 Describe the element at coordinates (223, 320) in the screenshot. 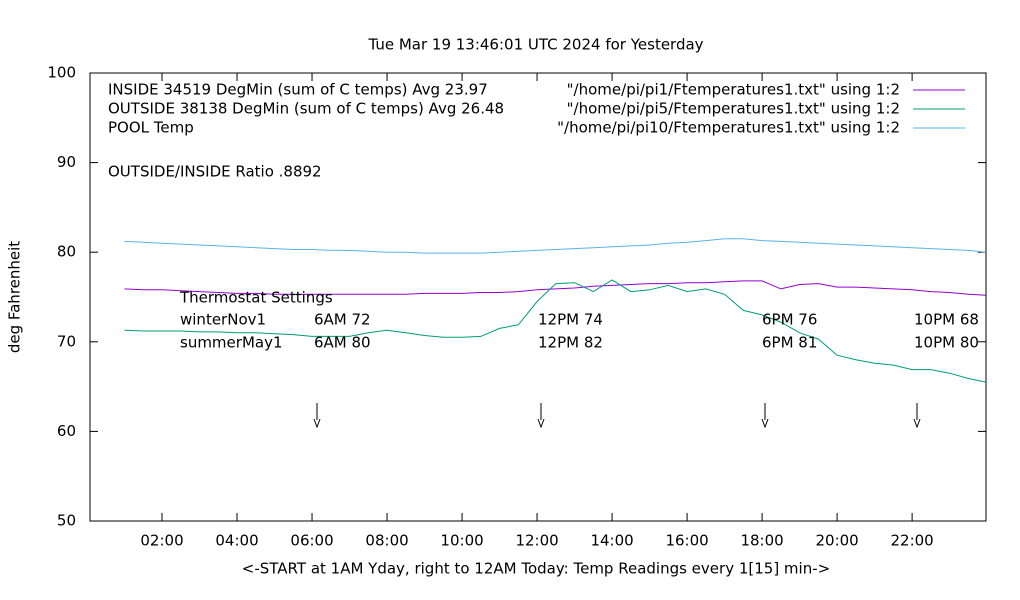

I see `annotation: winterNov1` at that location.